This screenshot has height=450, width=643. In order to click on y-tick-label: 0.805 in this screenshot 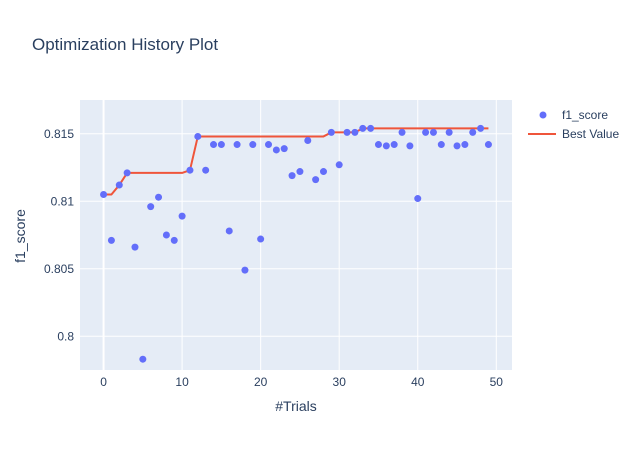, I will do `click(59, 269)`.